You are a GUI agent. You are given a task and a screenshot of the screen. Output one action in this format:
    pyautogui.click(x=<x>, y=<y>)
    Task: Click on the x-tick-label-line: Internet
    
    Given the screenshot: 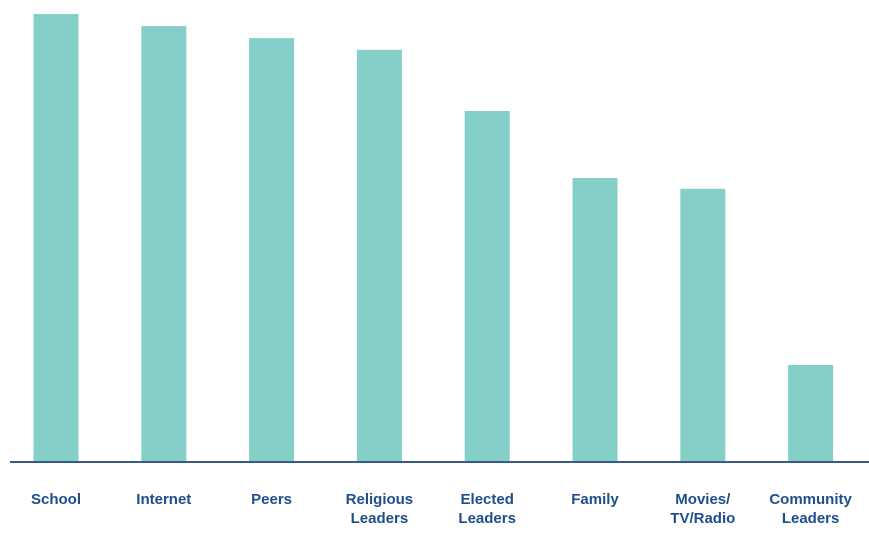 What is the action you would take?
    pyautogui.click(x=163, y=499)
    